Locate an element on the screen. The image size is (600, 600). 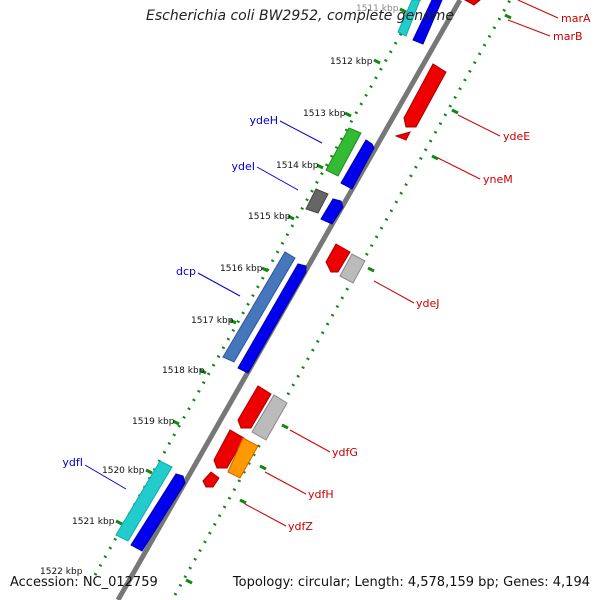
gene-label-ydeH: ydeH is located at coordinates (263, 120).